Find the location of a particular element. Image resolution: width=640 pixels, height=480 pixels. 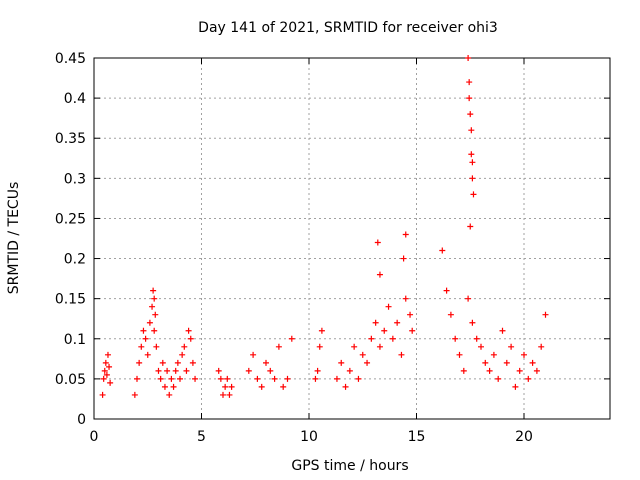

y-tick-label: 0.45 is located at coordinates (70, 59).